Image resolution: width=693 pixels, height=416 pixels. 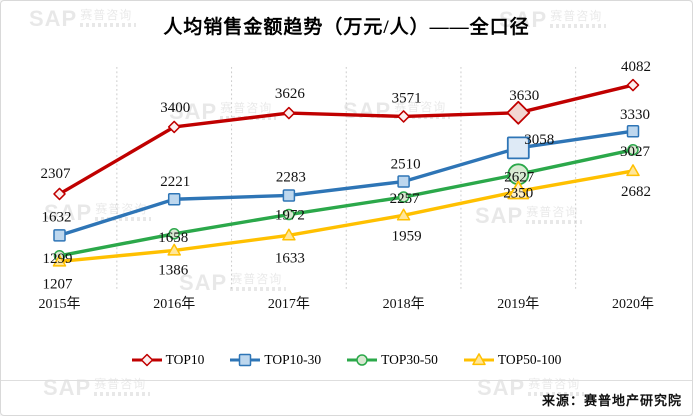 I want to click on x-axis-label: 2019年, so click(x=518, y=304).